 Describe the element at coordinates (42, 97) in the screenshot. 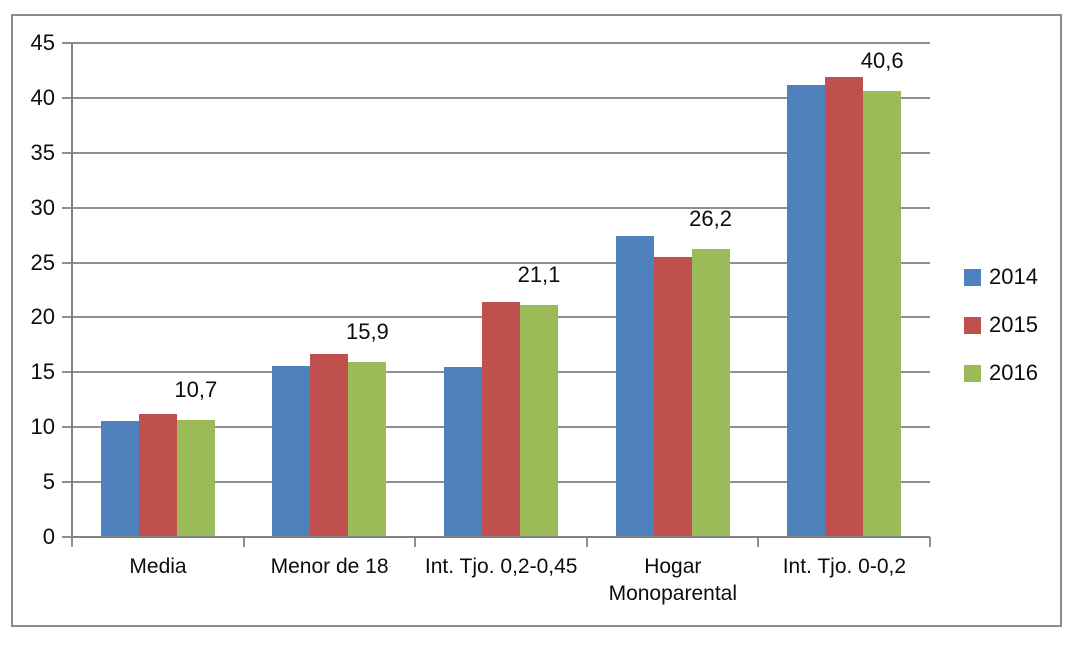

I see `y-axis-tick-label: 40` at that location.